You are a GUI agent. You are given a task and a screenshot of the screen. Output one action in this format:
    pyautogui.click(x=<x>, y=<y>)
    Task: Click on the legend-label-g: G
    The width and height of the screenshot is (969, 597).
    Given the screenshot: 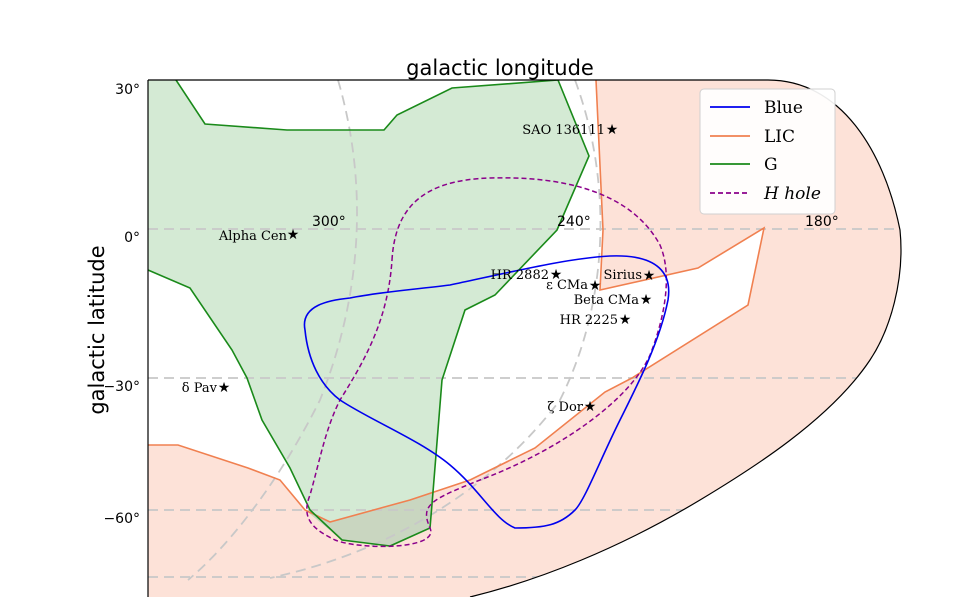 What is the action you would take?
    pyautogui.click(x=771, y=165)
    